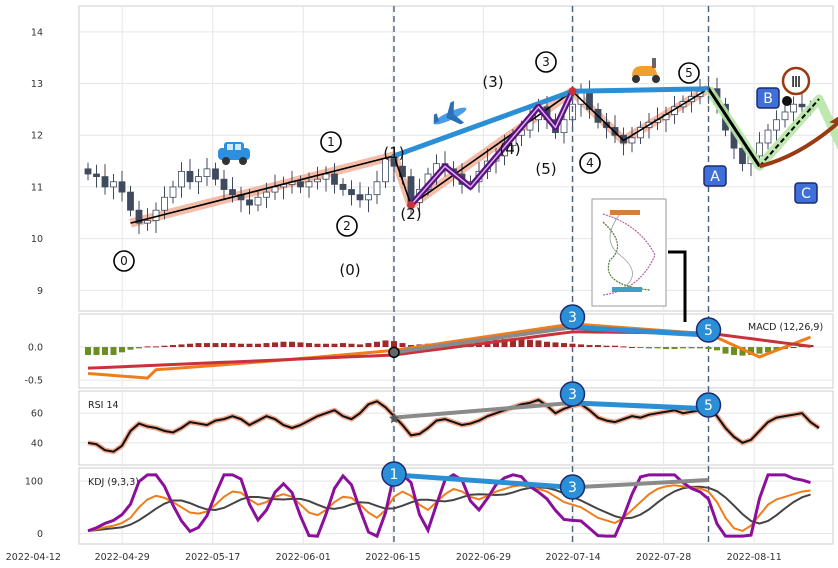  I want to click on kdj-marker-3: 3, so click(572, 488).